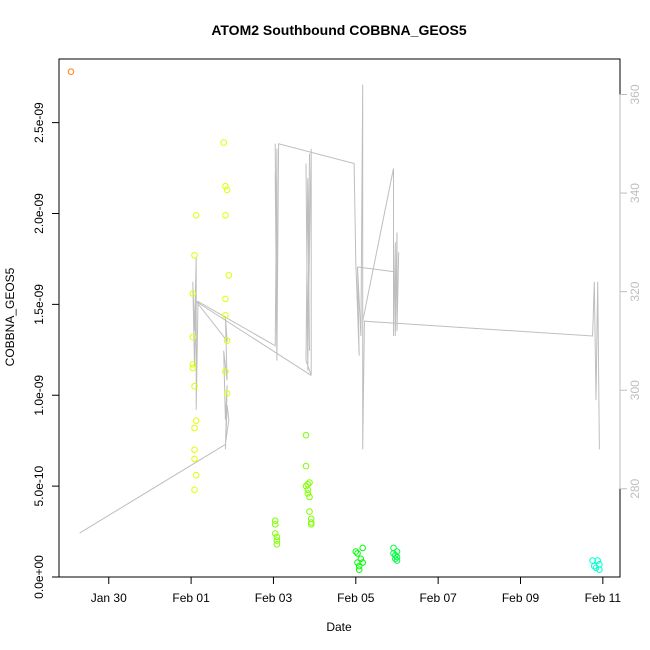 This screenshot has height=650, width=650. Describe the element at coordinates (10, 316) in the screenshot. I see `y-axis-label: COBBNA_GEOS5` at that location.